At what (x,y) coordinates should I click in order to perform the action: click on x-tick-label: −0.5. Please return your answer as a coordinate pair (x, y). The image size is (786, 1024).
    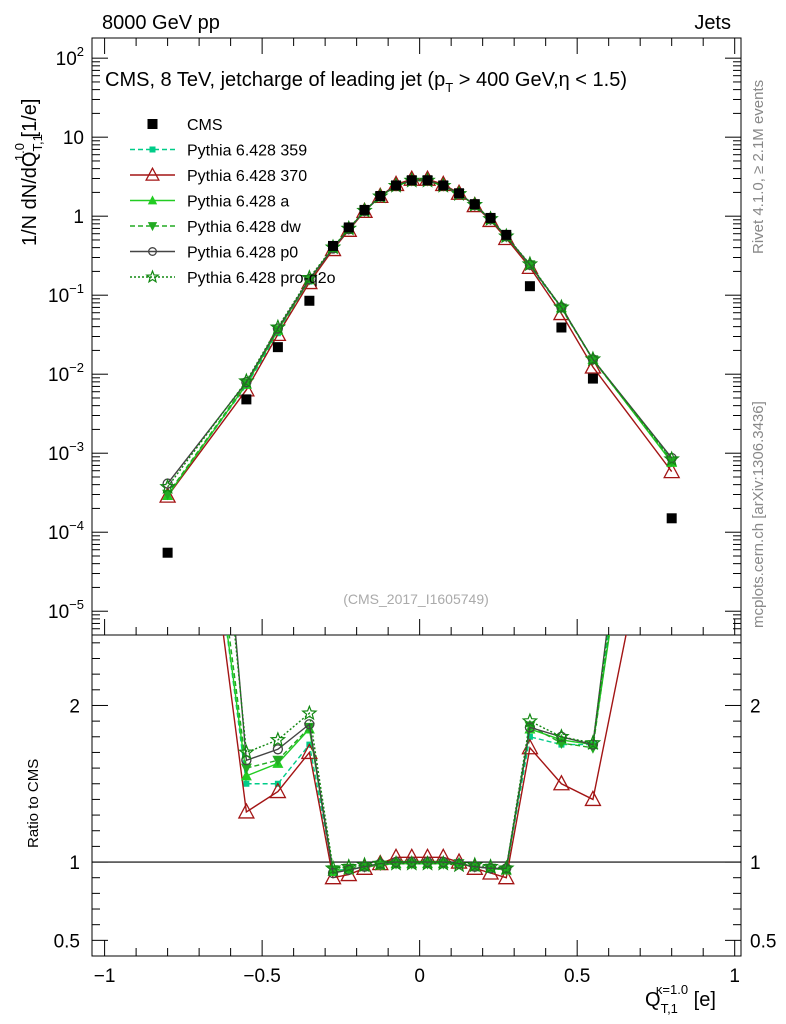
    Looking at the image, I should click on (262, 976).